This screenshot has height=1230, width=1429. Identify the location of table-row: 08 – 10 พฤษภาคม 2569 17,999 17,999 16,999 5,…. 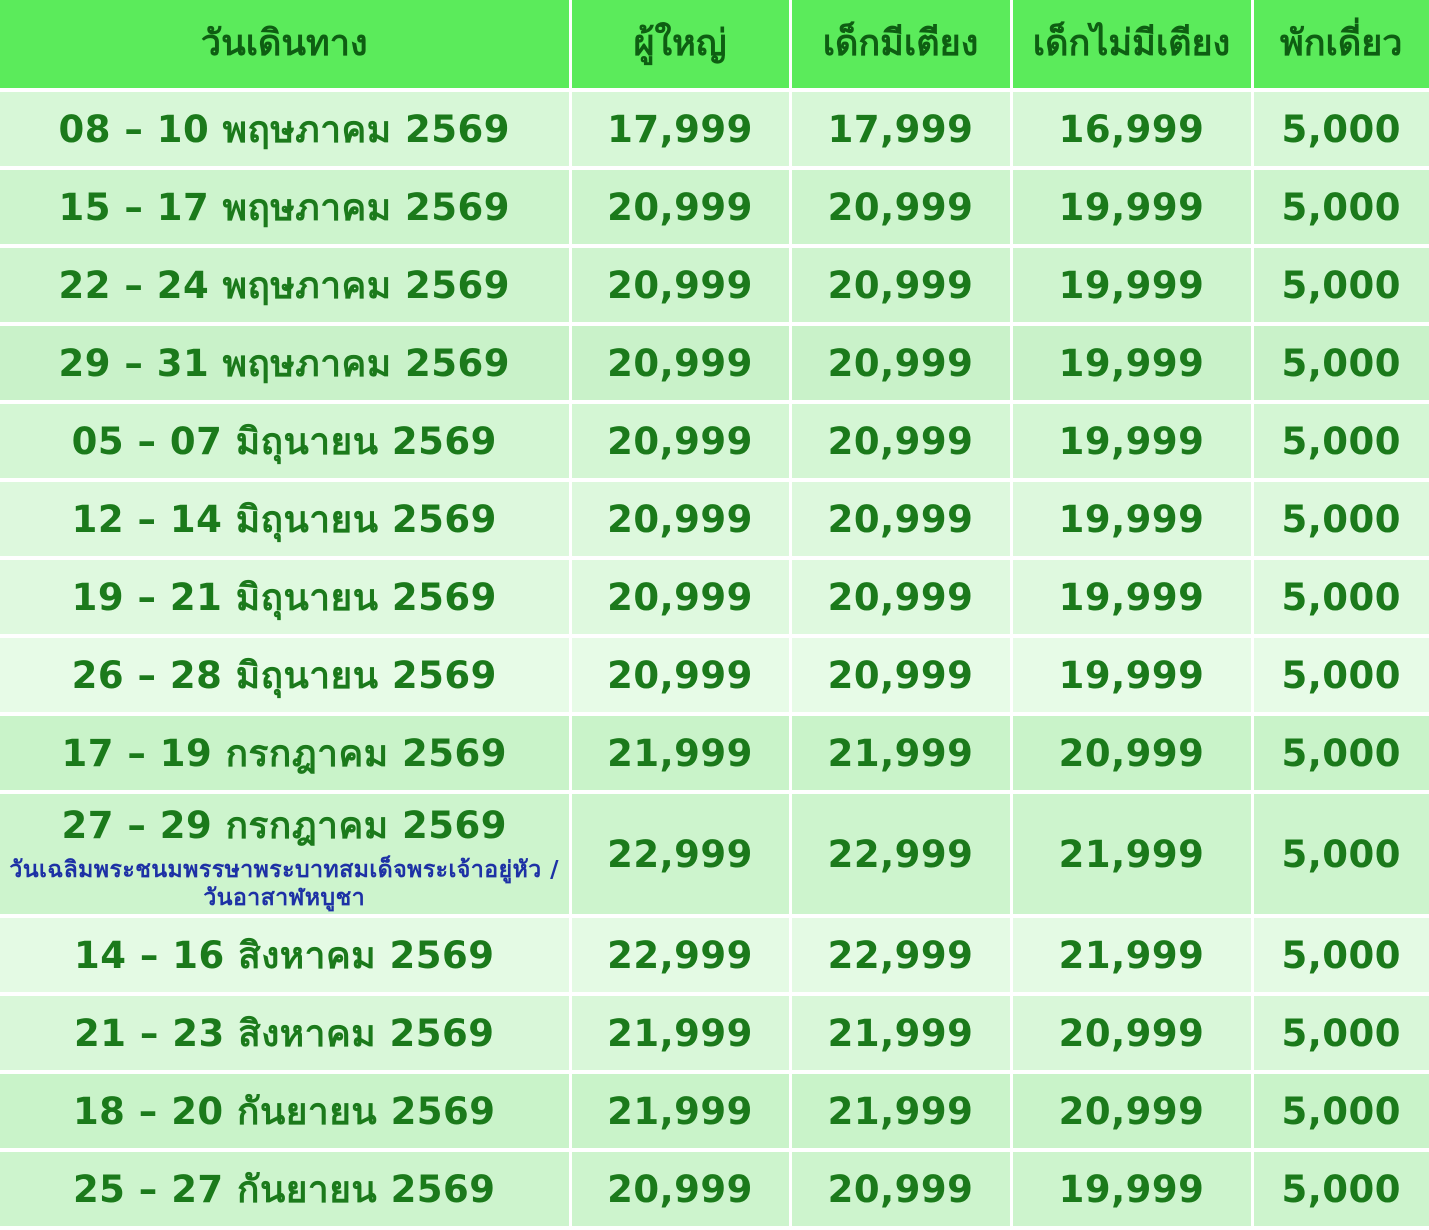
(714, 130).